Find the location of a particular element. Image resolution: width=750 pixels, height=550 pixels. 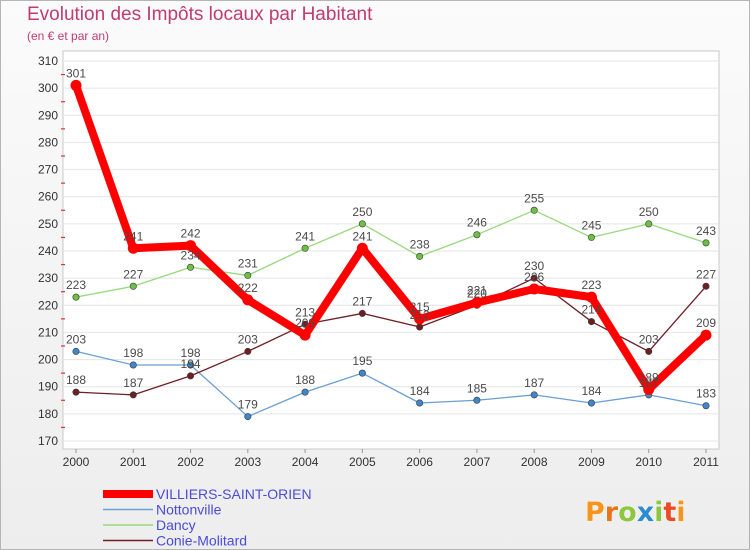

data-label-nottonville-2006: 184 is located at coordinates (420, 391).